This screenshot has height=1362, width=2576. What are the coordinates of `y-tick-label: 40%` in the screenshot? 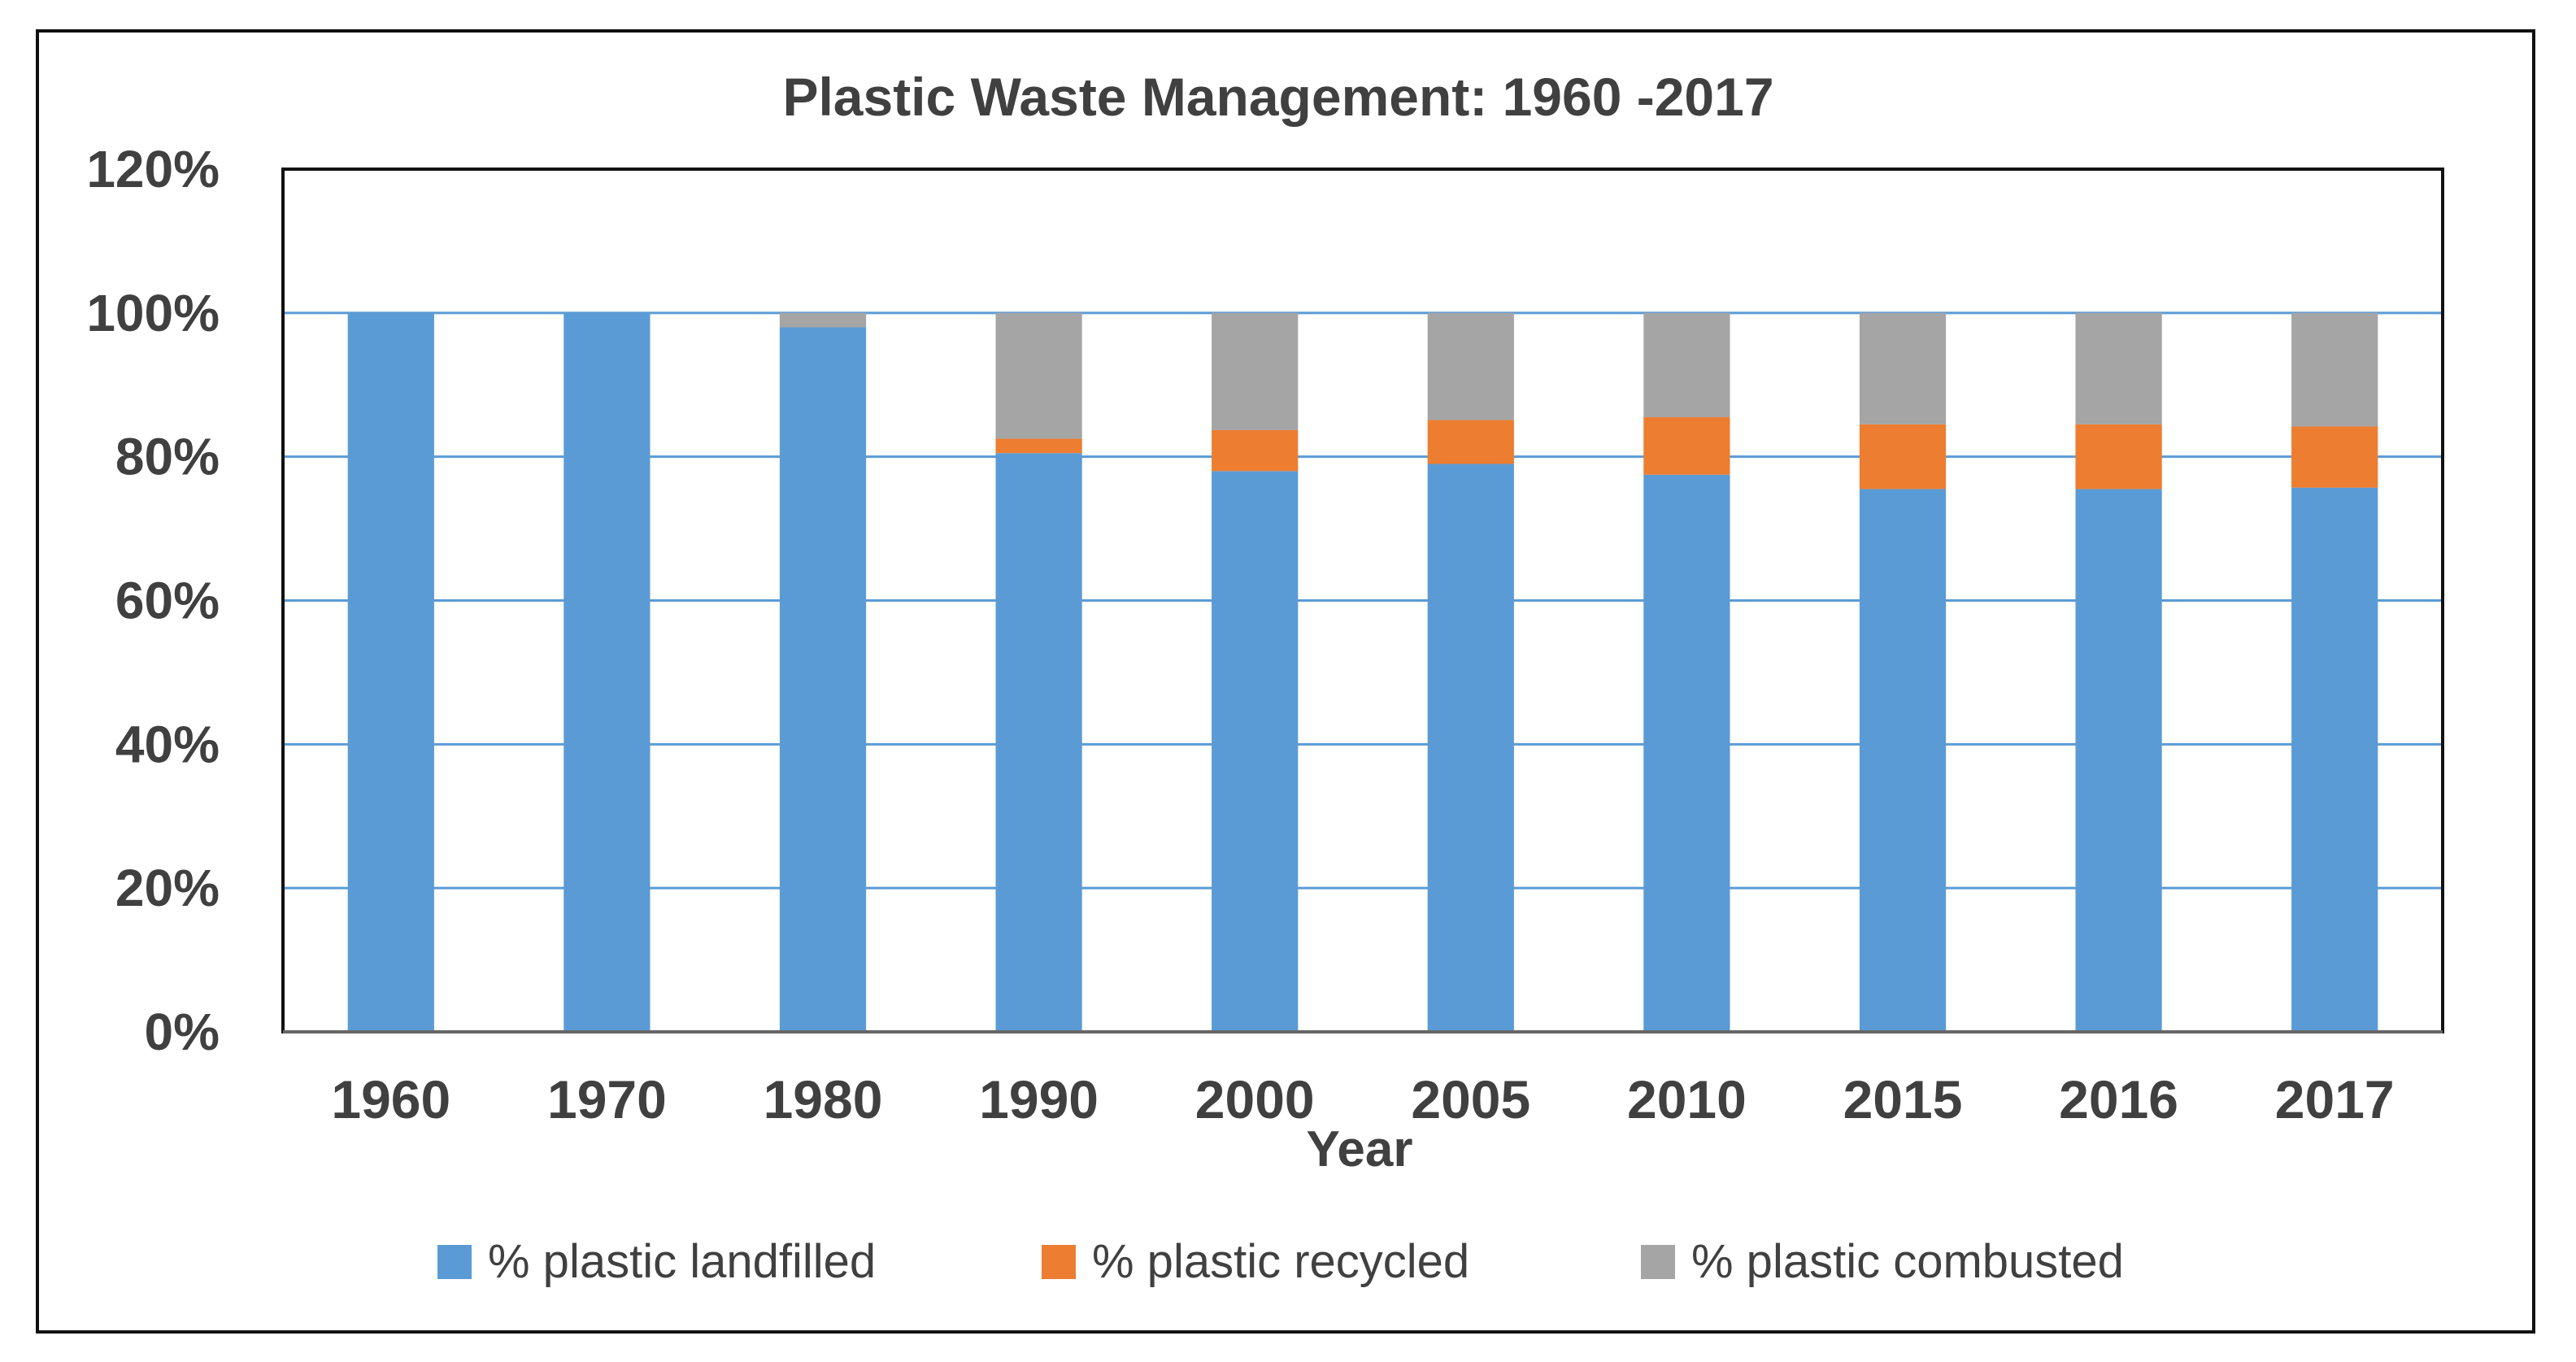 It's located at (167, 744).